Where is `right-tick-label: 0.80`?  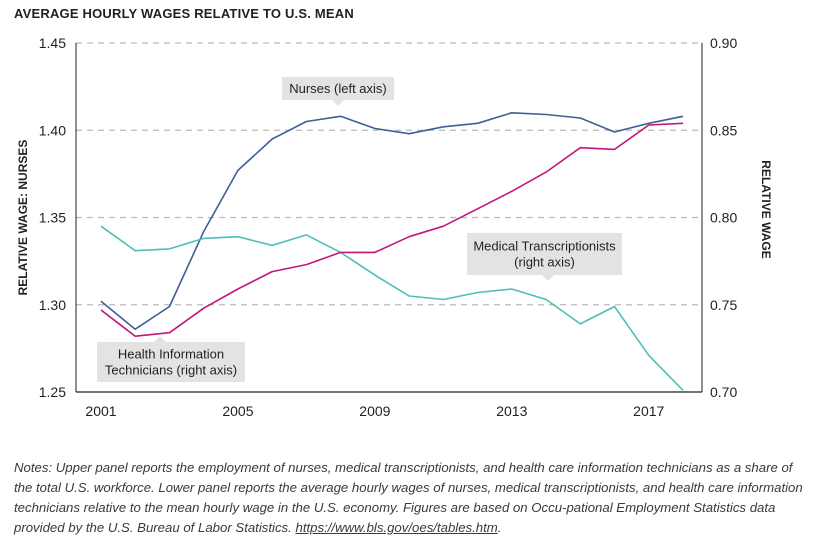 right-tick-label: 0.80 is located at coordinates (723, 218).